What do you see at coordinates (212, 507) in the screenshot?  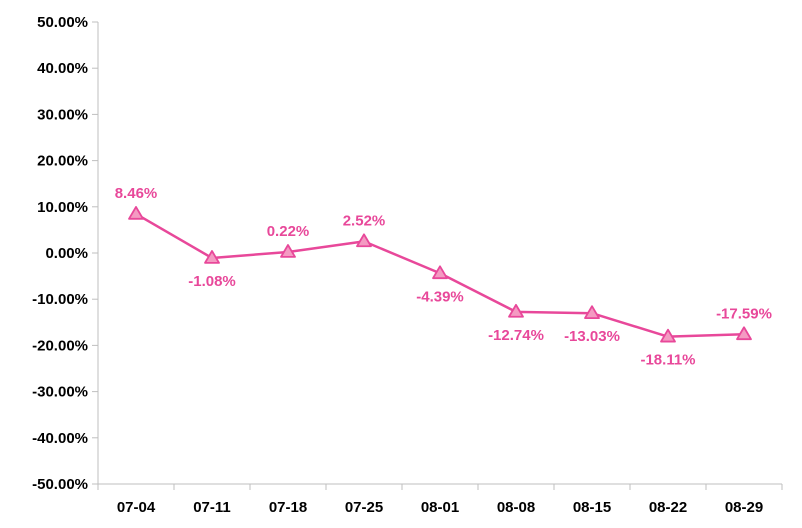 I see `x-tick-label: 07-11` at bounding box center [212, 507].